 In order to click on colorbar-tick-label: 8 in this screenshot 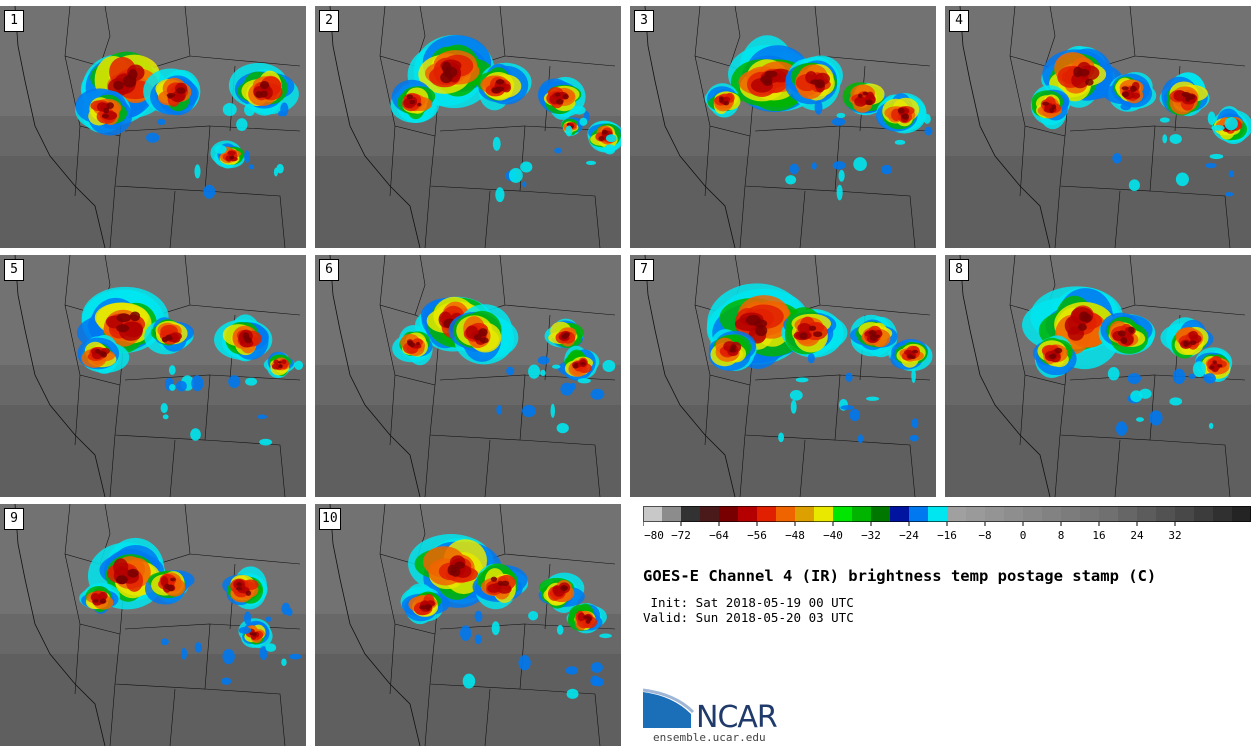, I will do `click(1061, 535)`.